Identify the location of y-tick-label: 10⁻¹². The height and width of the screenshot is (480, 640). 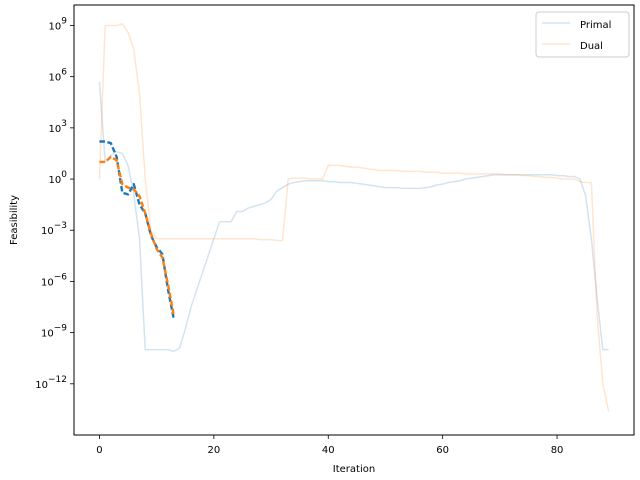
(51, 383).